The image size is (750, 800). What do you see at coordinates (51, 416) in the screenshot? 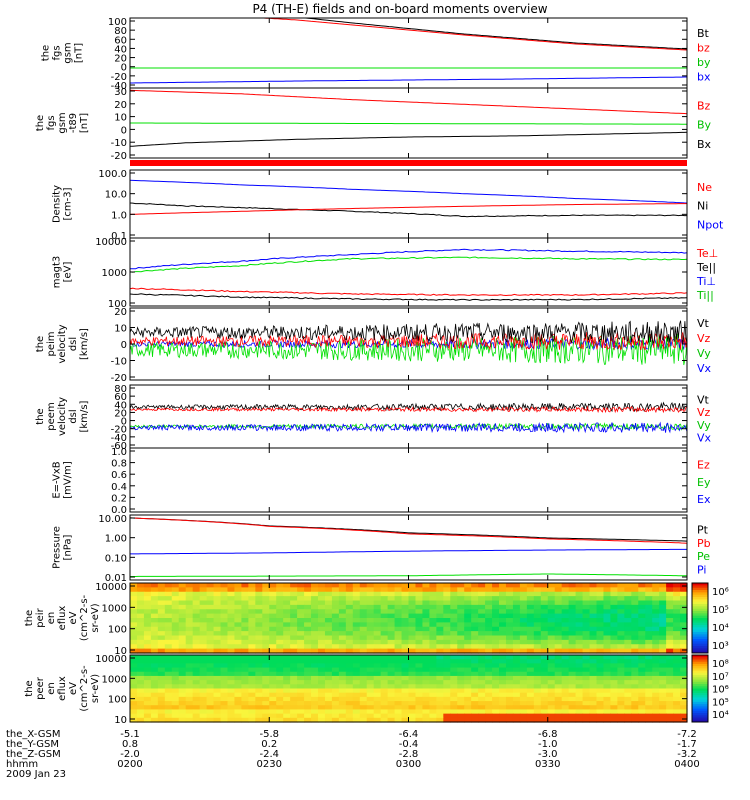
I see `y-axis-label: peem` at bounding box center [51, 416].